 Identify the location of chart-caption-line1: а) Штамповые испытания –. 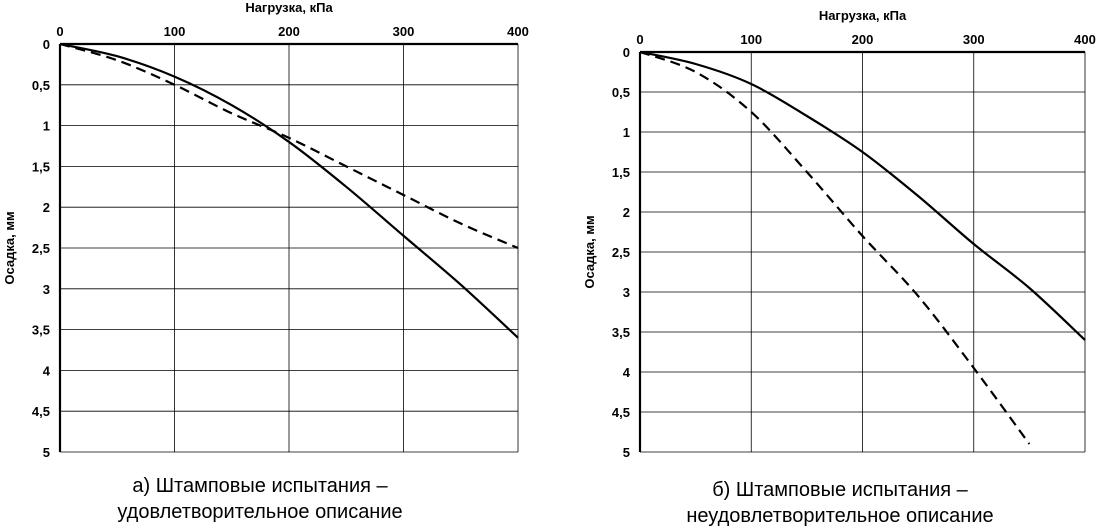
(260, 486).